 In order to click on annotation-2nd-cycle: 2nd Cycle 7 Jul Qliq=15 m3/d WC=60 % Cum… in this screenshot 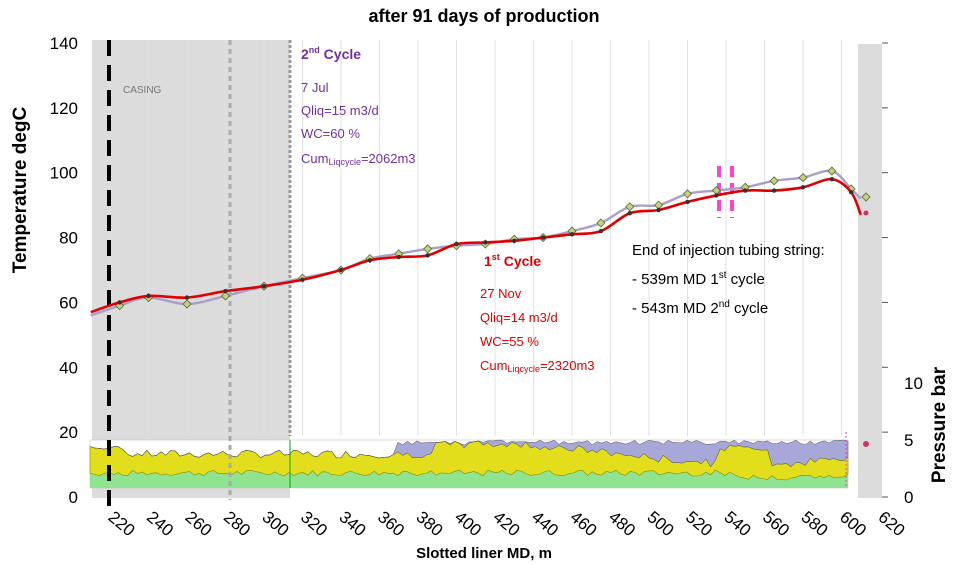, I will do `click(358, 106)`.